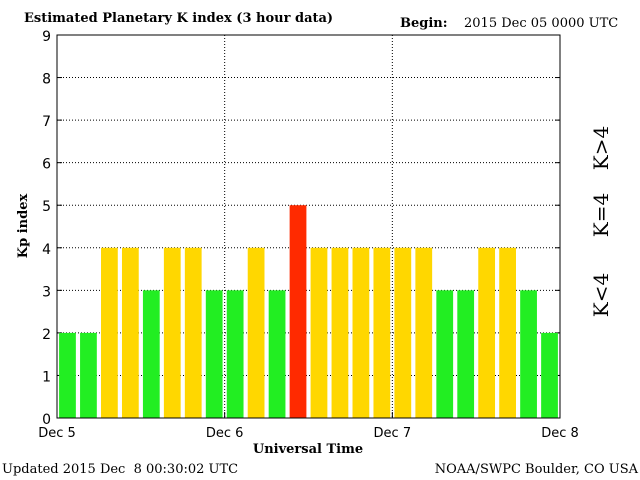  Describe the element at coordinates (46, 292) in the screenshot. I see `y-tick-label: 3` at that location.